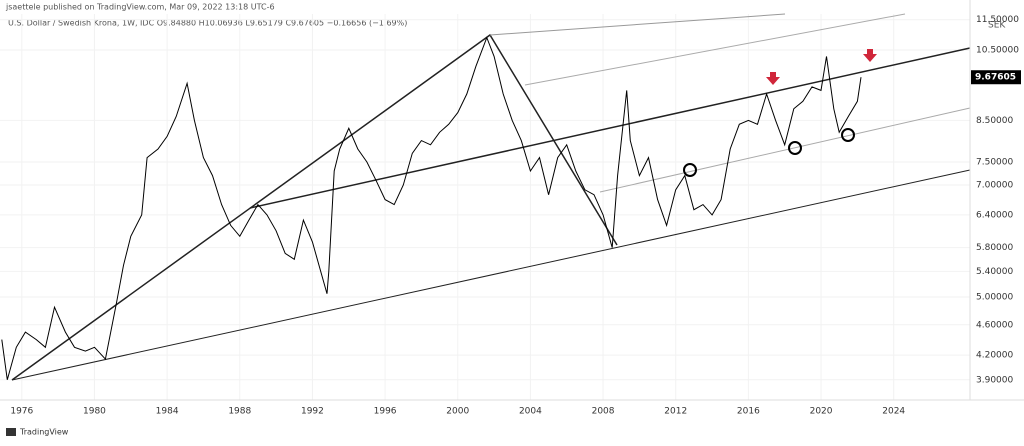  Describe the element at coordinates (994, 356) in the screenshot. I see `y-tick-label: 4.20000` at that location.